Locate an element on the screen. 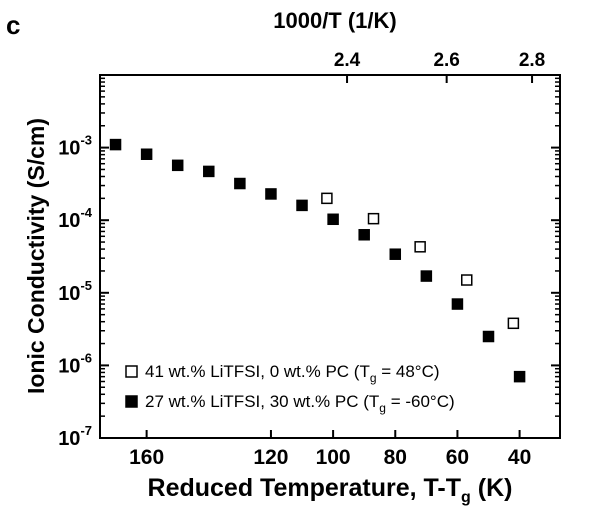 Image resolution: width=600 pixels, height=512 pixels. y-tick-label: 10⁻⁶ is located at coordinates (75, 363).